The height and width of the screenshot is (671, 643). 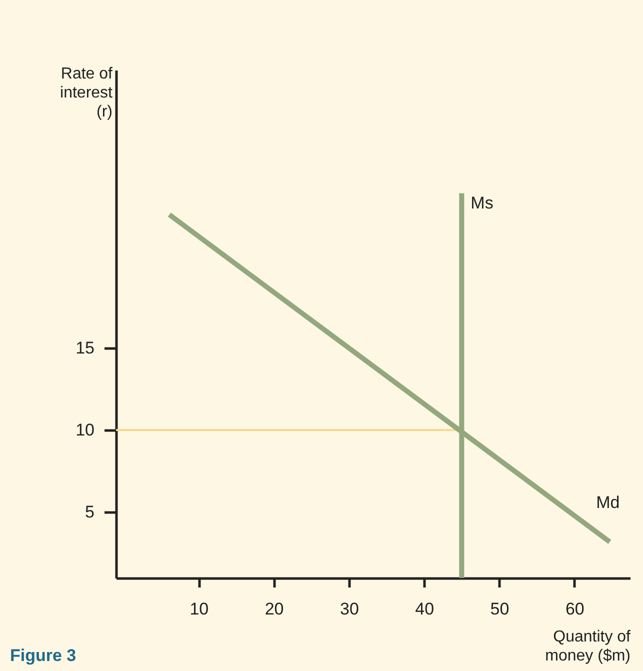 I want to click on x-tick-label: 30, so click(x=349, y=609).